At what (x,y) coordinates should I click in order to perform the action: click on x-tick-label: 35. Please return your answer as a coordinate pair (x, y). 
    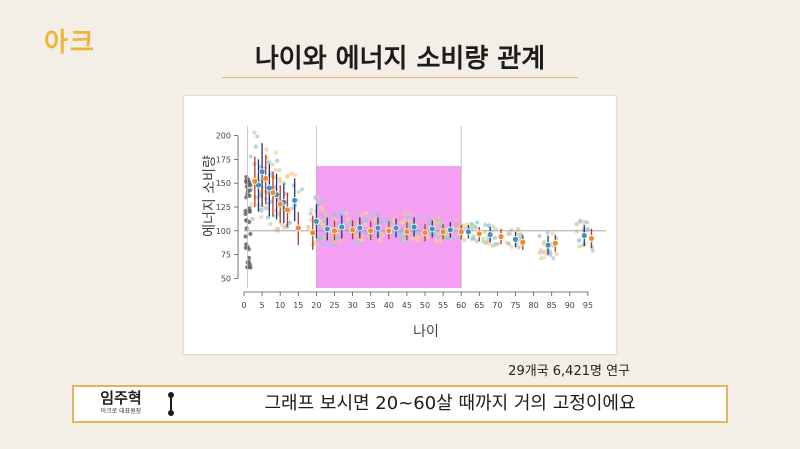
    Looking at the image, I should click on (371, 305).